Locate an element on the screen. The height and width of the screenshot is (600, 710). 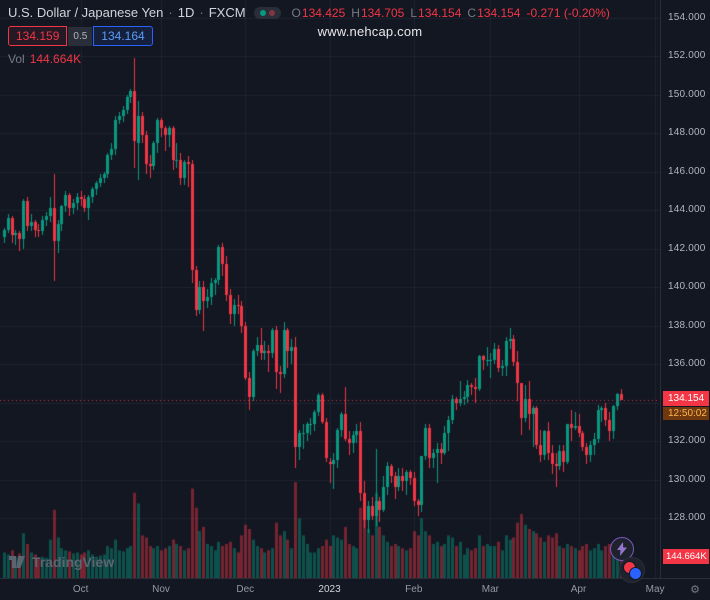
price-axis-label: 130.000 is located at coordinates (687, 479).